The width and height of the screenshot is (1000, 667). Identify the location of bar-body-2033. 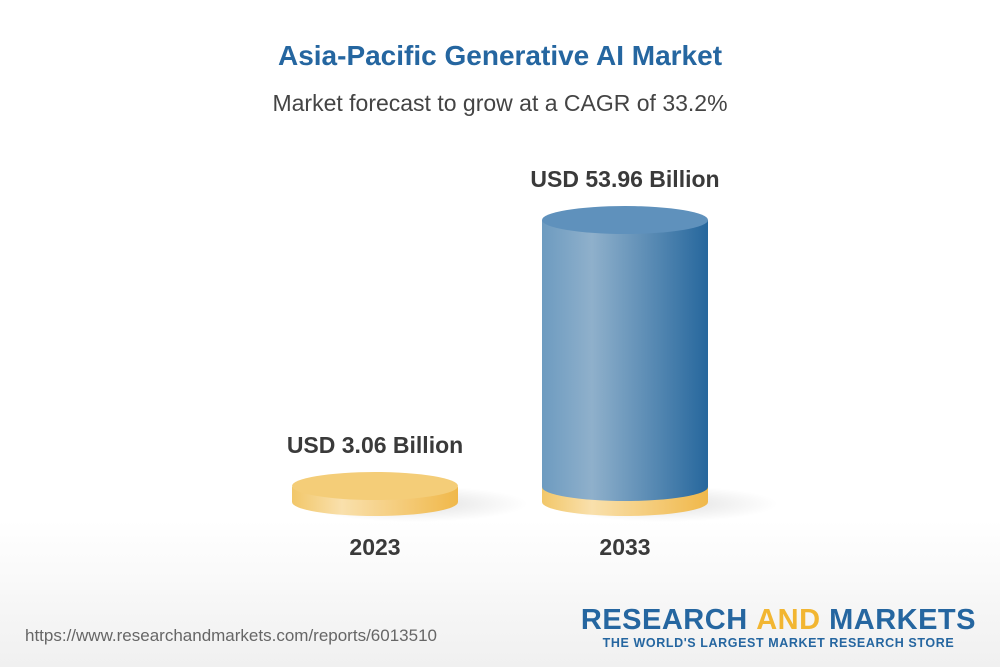
(625, 360).